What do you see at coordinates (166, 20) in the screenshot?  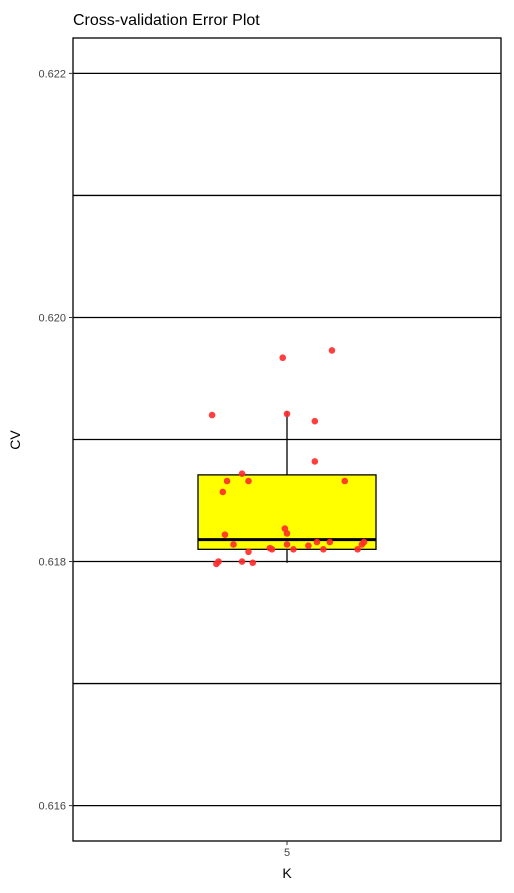 I see `chart-title: Cross-validation Error Plot` at bounding box center [166, 20].